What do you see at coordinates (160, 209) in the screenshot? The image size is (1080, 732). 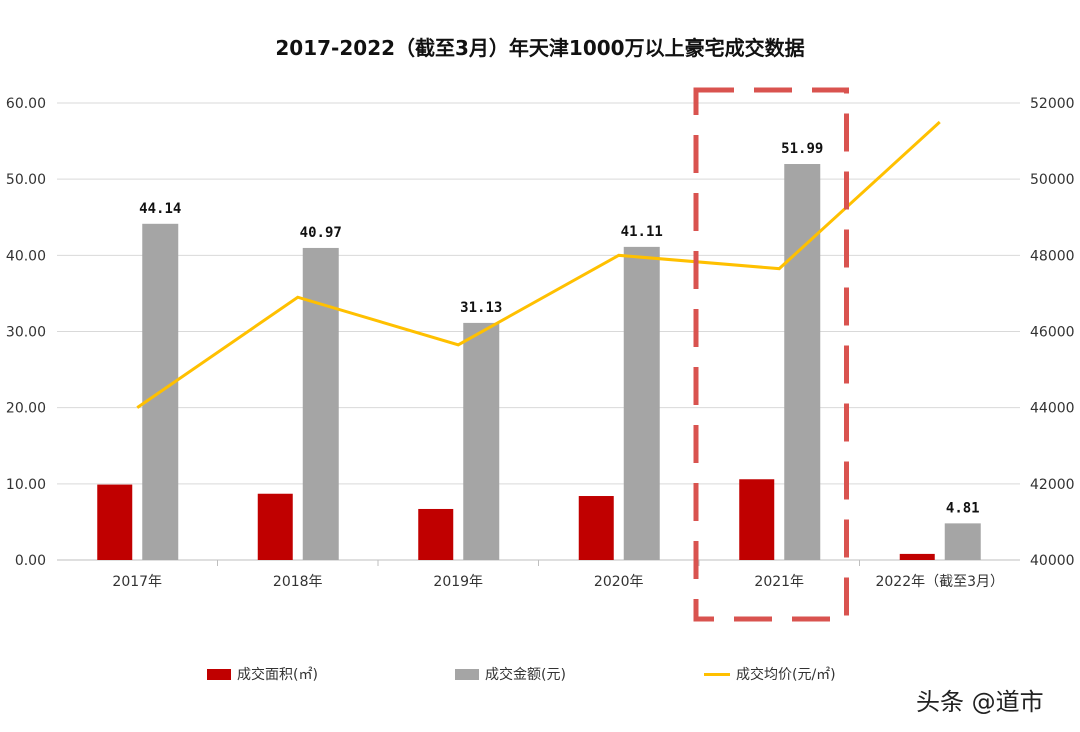 I see `data-label: 44.14` at bounding box center [160, 209].